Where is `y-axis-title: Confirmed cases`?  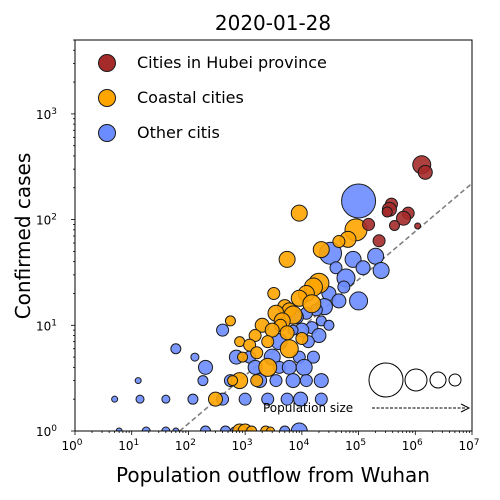
y-axis-title: Confirmed cases is located at coordinates (23, 236).